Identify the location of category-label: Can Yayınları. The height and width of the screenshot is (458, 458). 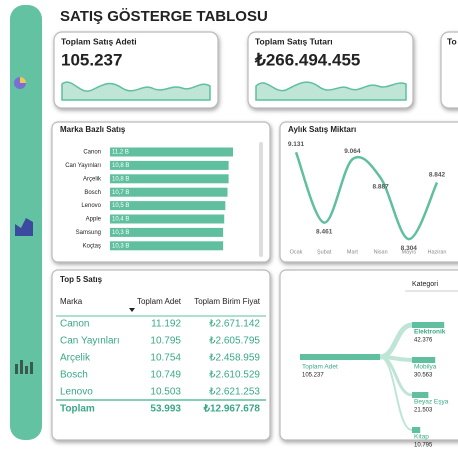
(83, 166).